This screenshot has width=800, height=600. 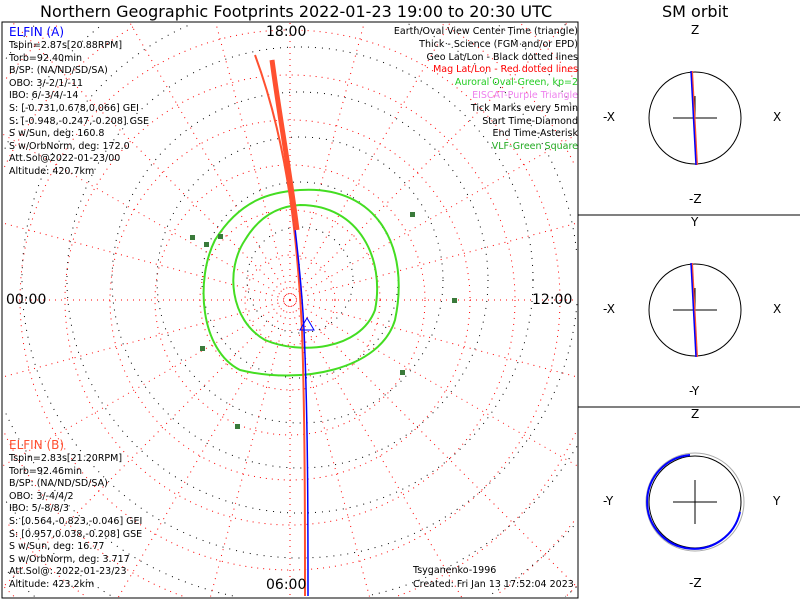 I want to click on elfin-a-info-line: B/SP: (NA/ND/SD/SA), so click(x=58, y=71).